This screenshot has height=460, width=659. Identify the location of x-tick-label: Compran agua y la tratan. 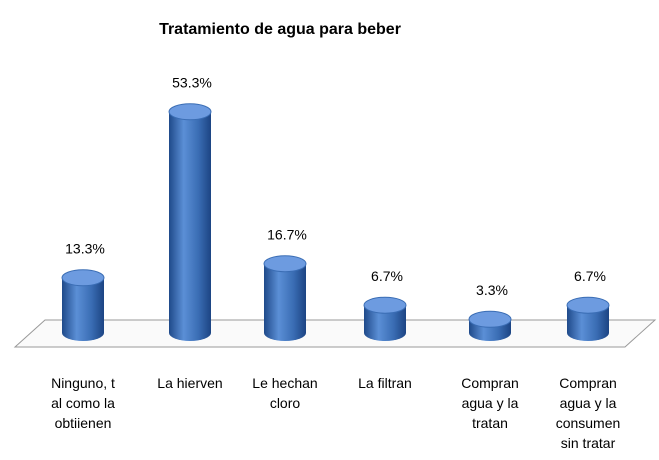
(490, 403).